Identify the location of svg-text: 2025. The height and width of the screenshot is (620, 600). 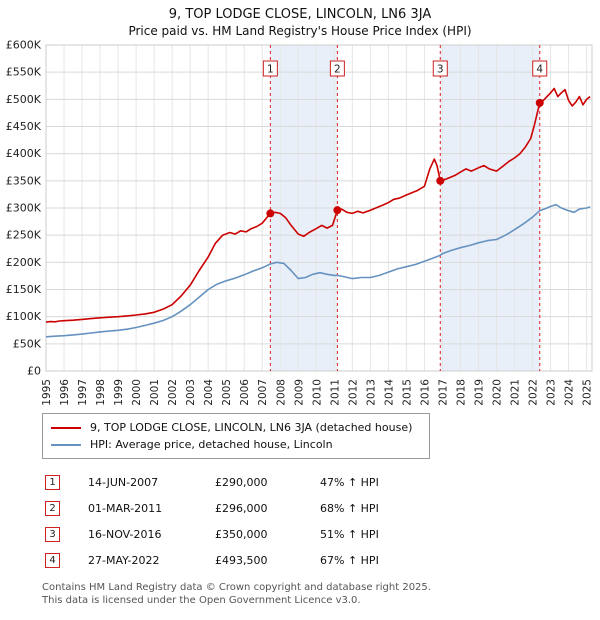
(588, 392).